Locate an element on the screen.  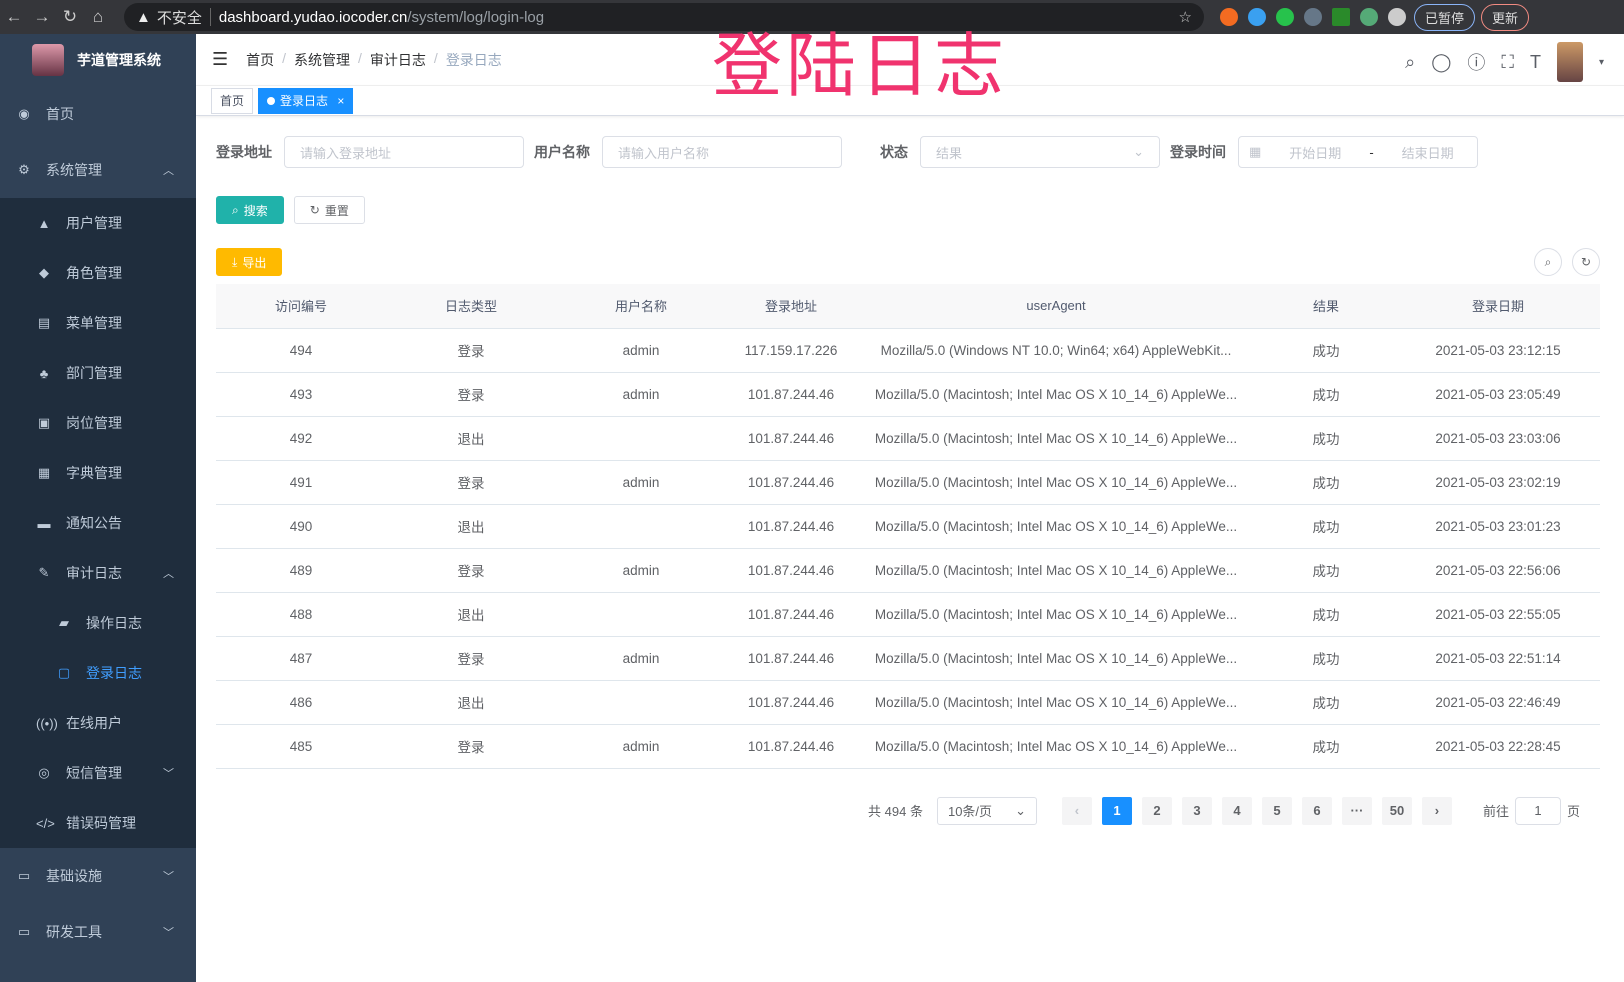
log-icon: ✎ is located at coordinates (44, 572).